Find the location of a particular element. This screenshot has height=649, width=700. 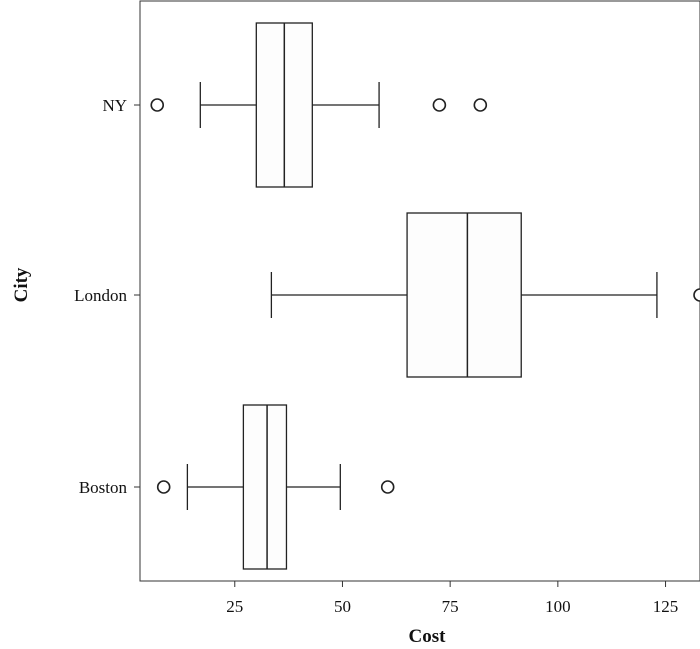

x-axis: 25 50 75 100 125 is located at coordinates (452, 598).